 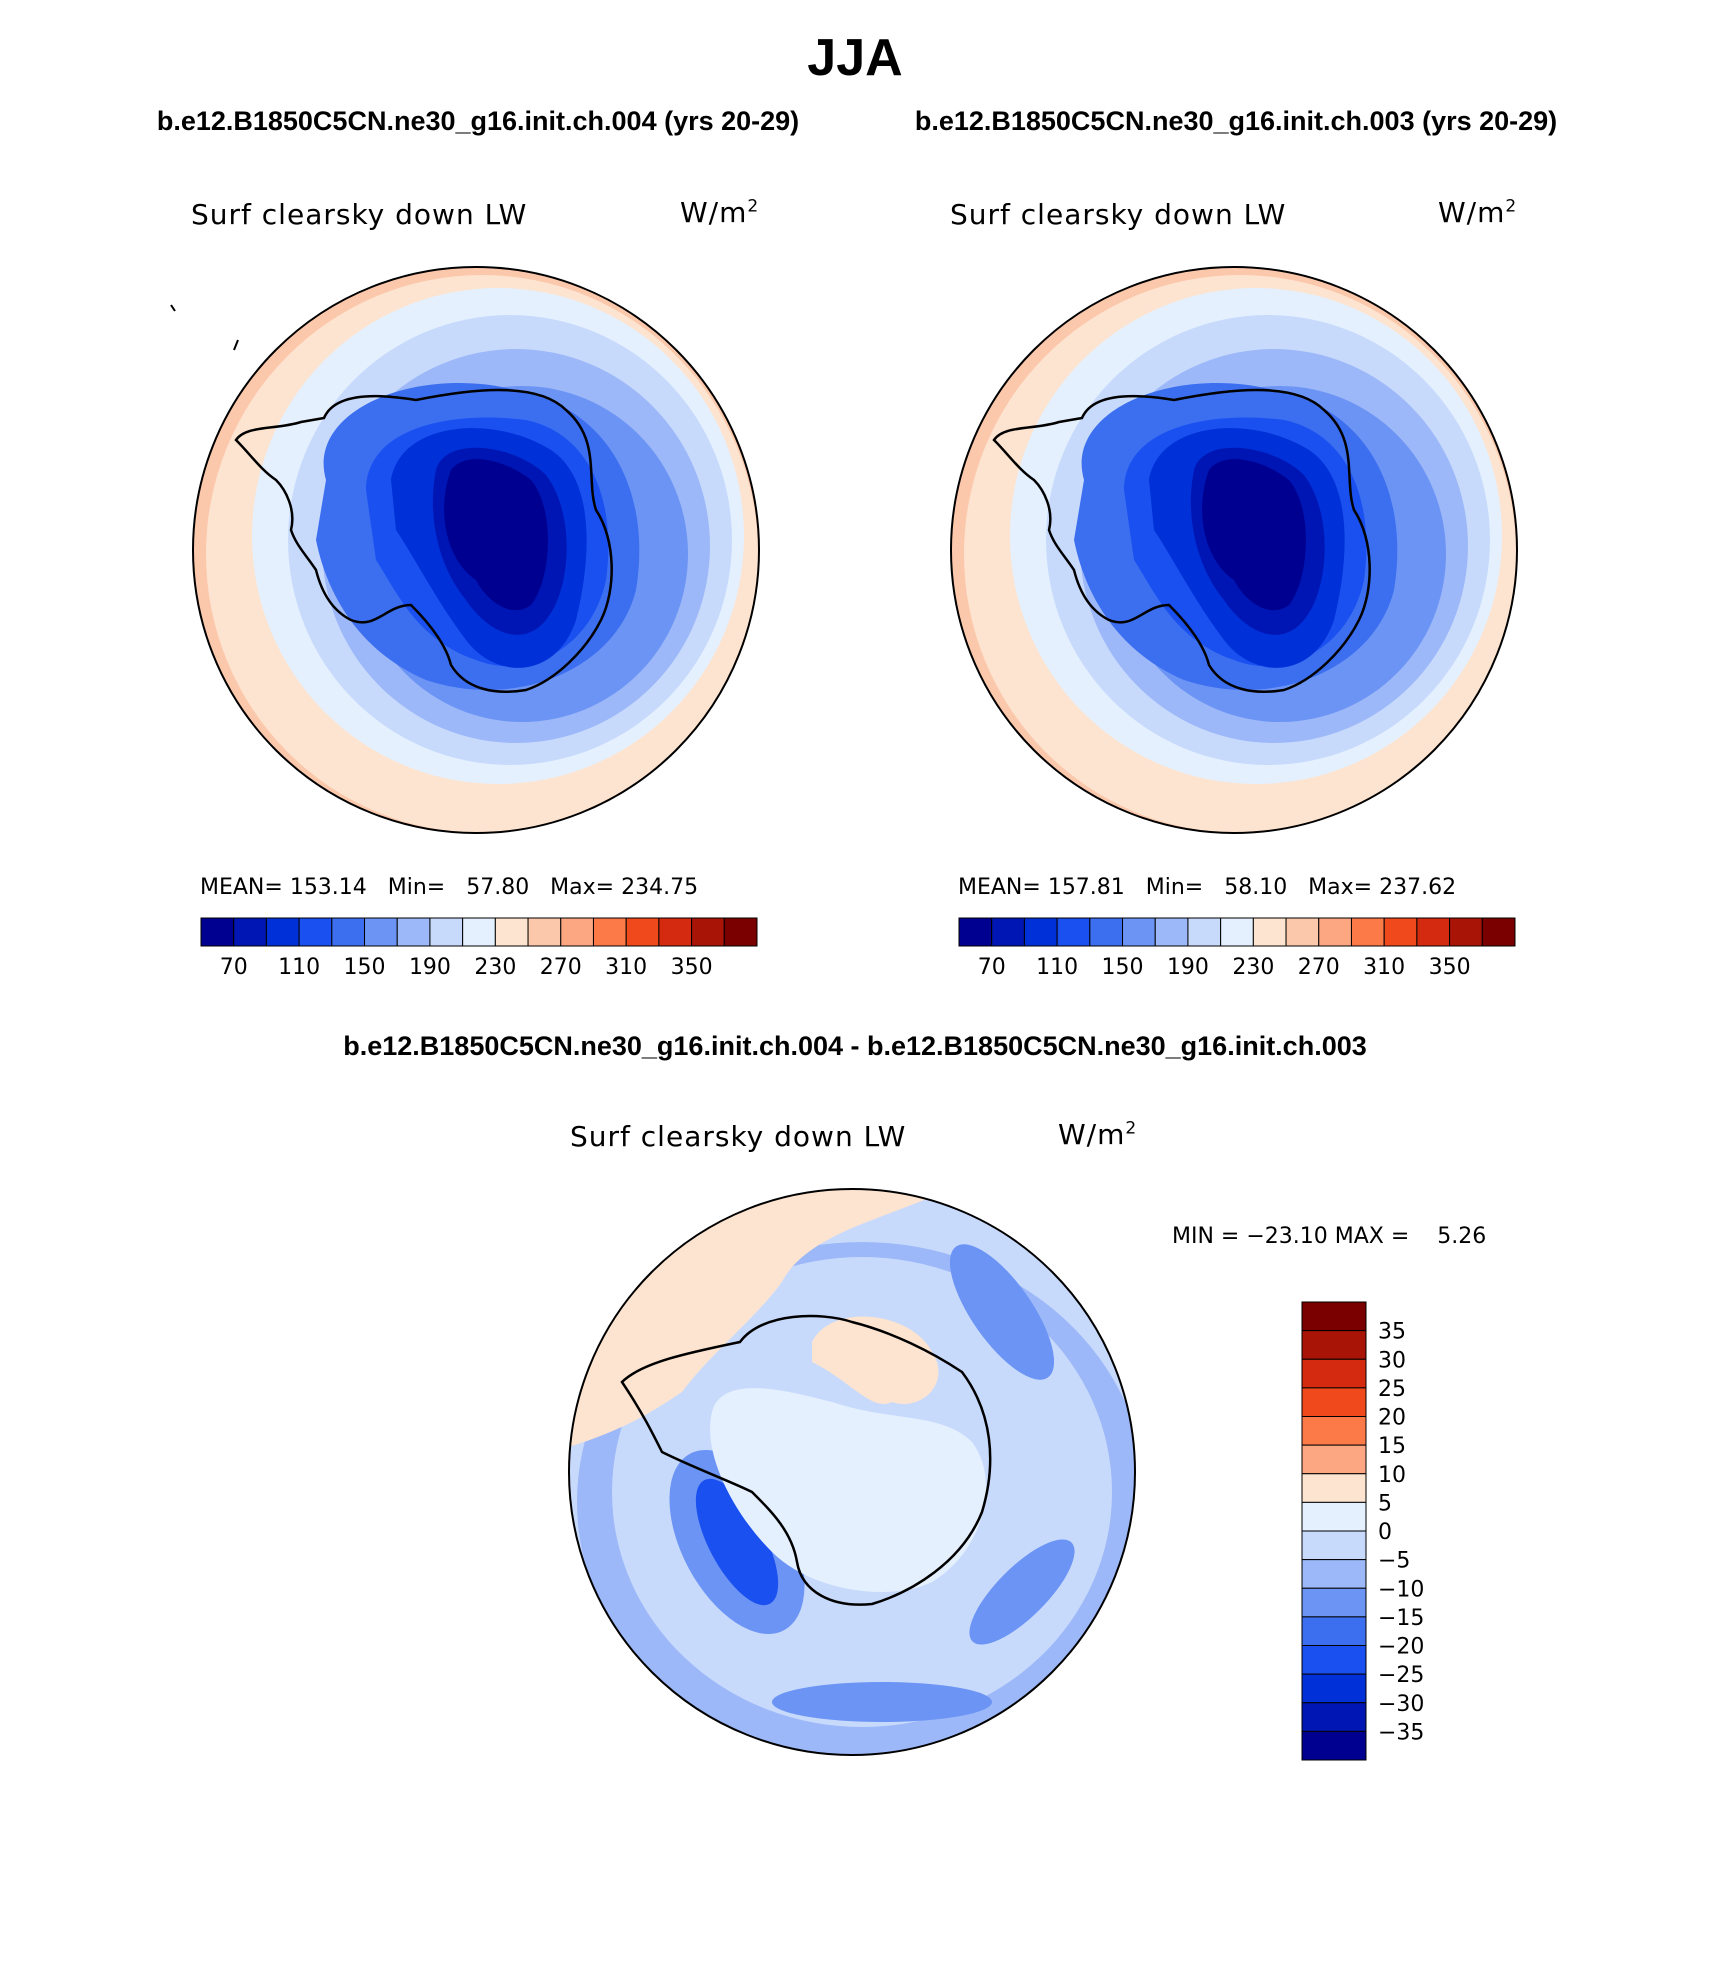 What do you see at coordinates (479, 948) in the screenshot?
I see `panel1-colorbar: 70 110 150 190 230 270 310 350` at bounding box center [479, 948].